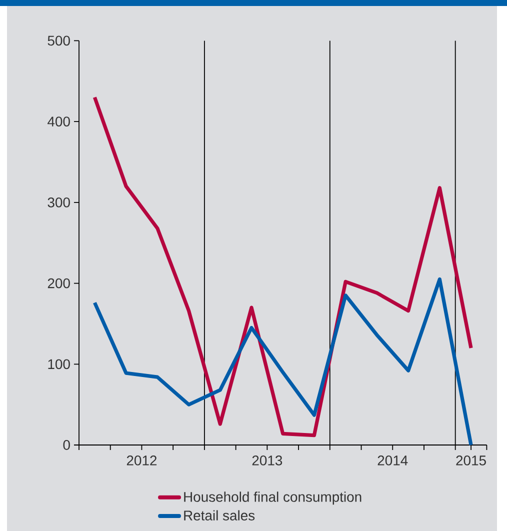  I want to click on y-tick-label: 0, so click(66, 445).